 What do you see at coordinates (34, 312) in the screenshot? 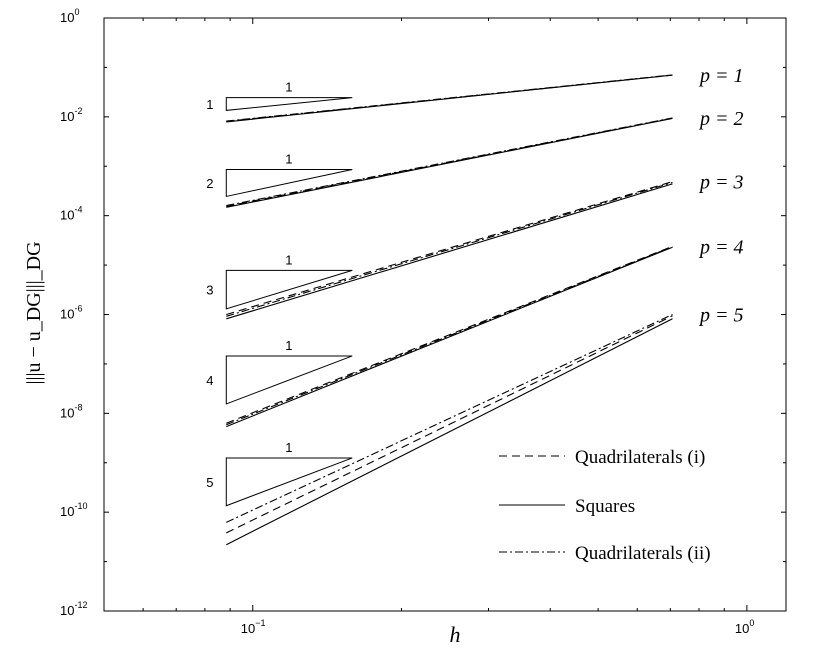
I see `y-axis-label: |||u − u_DG|||_DG` at bounding box center [34, 312].